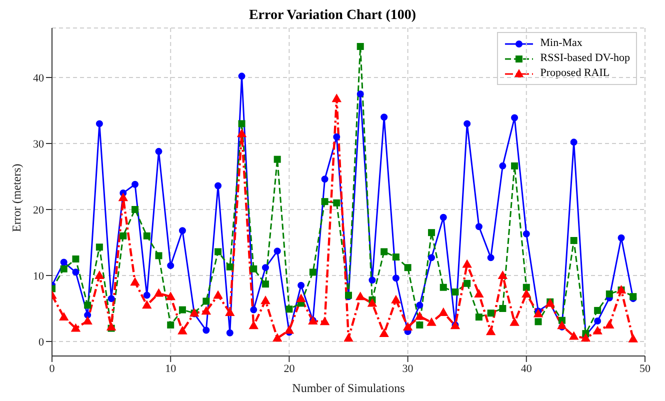 The width and height of the screenshot is (665, 401). What do you see at coordinates (38, 78) in the screenshot?
I see `y-tick-label: 40` at bounding box center [38, 78].